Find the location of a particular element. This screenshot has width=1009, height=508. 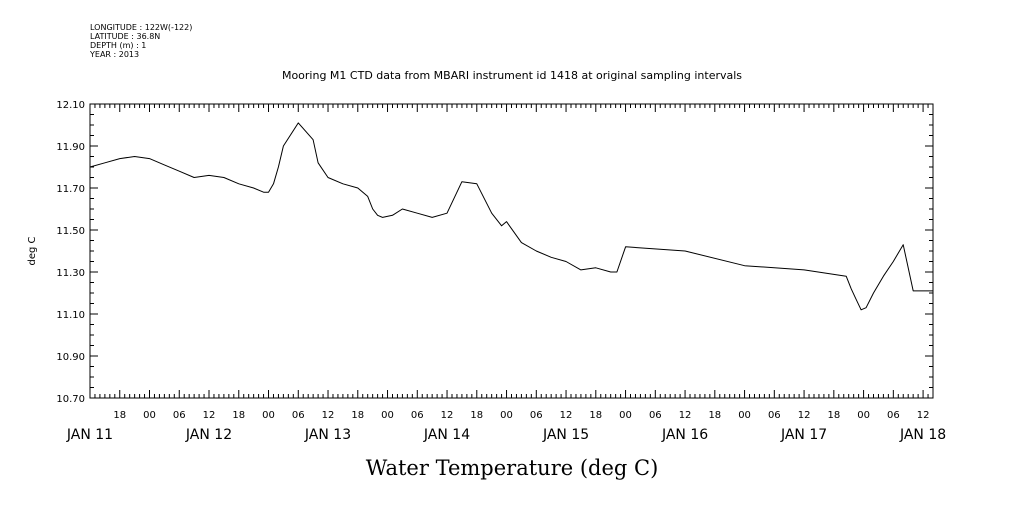

meta-year: YEAR : 2013 is located at coordinates (114, 54).